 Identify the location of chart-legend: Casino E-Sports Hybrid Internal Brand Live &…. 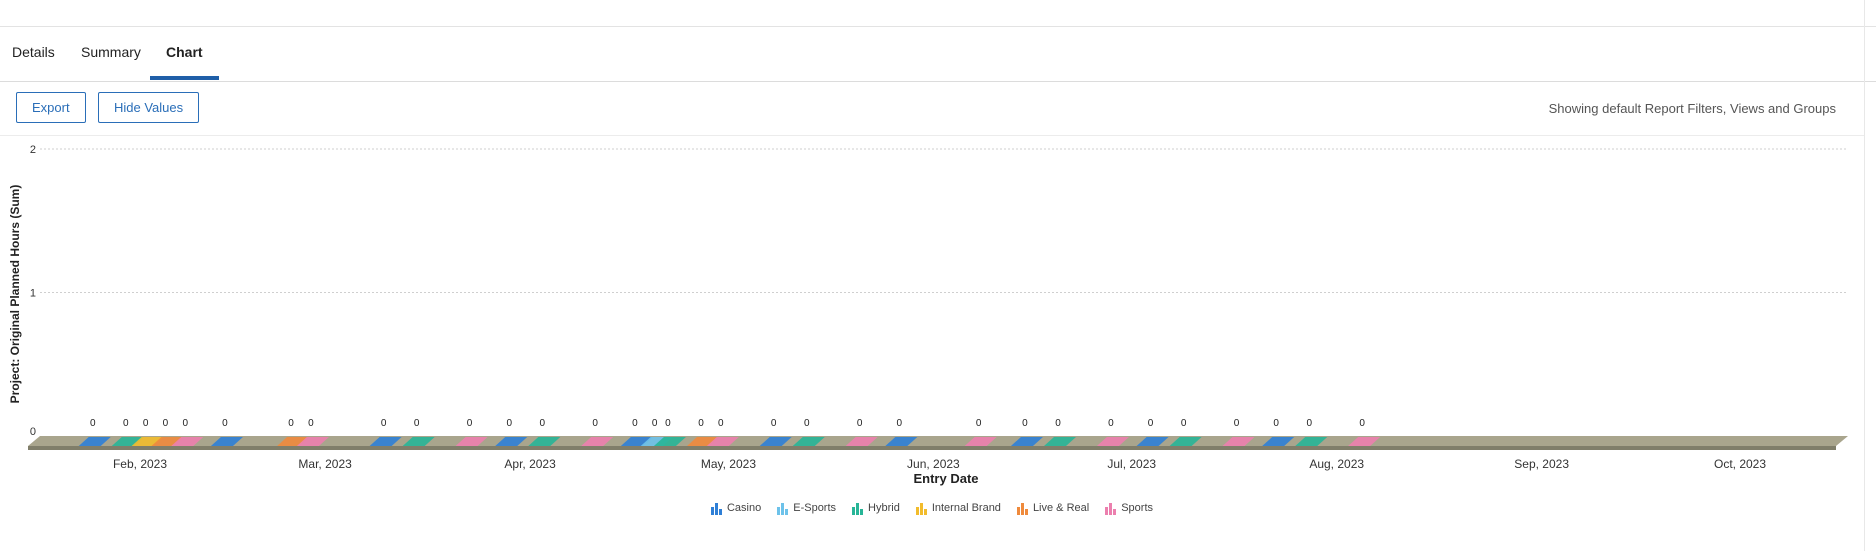
(932, 508).